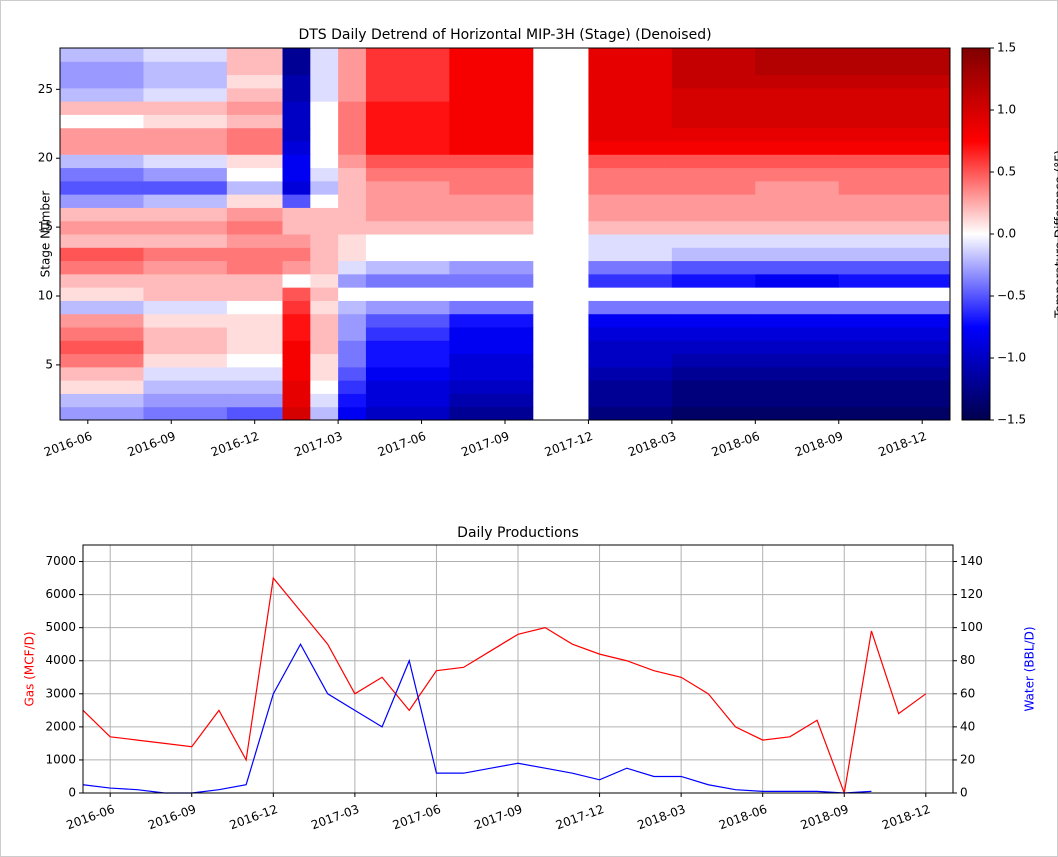  Describe the element at coordinates (1006, 172) in the screenshot. I see `colorbar-tick-label: 0.5` at that location.